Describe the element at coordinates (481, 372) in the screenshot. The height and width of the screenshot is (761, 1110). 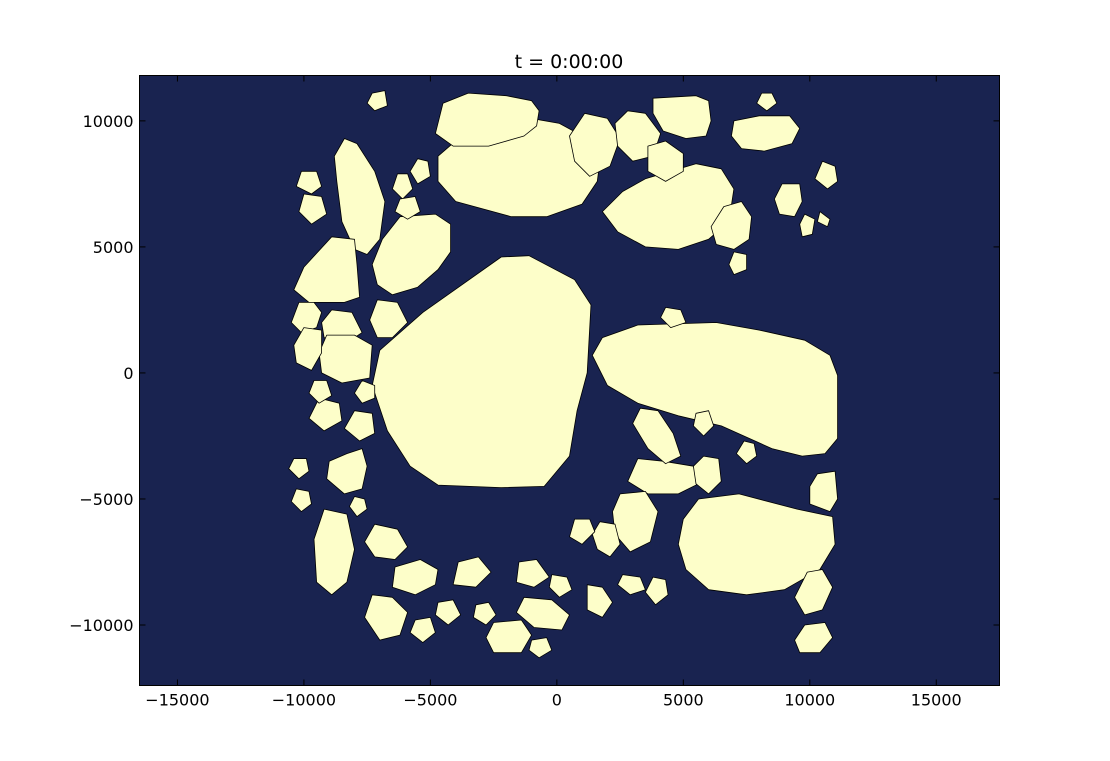
I see `floe-center` at that location.